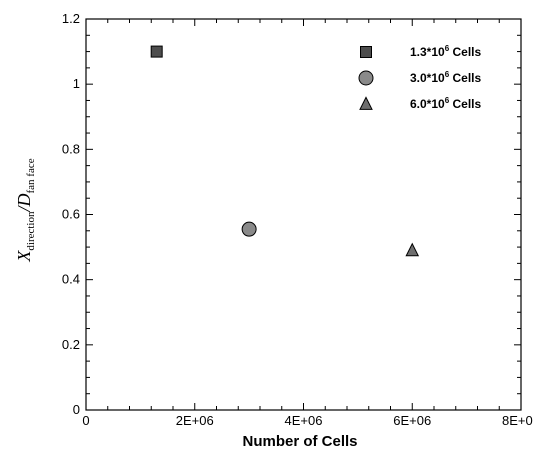 This screenshot has height=455, width=533. I want to click on legend-entry-label: 1.3*106 Cells, so click(445, 51).